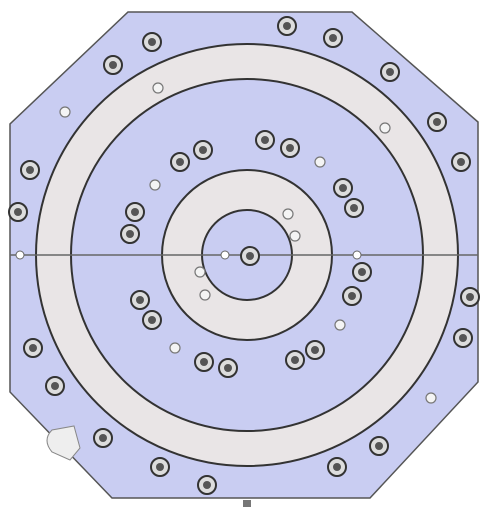  Describe the element at coordinates (247, 503) in the screenshot. I see `bottom-marker` at that location.